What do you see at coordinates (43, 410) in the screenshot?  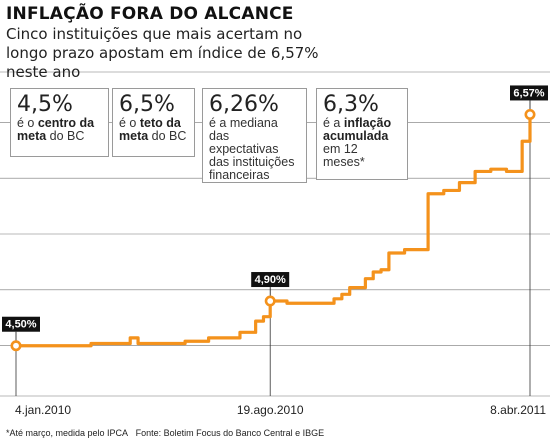 I see `x-tick-label: 4.jan.2010` at bounding box center [43, 410].